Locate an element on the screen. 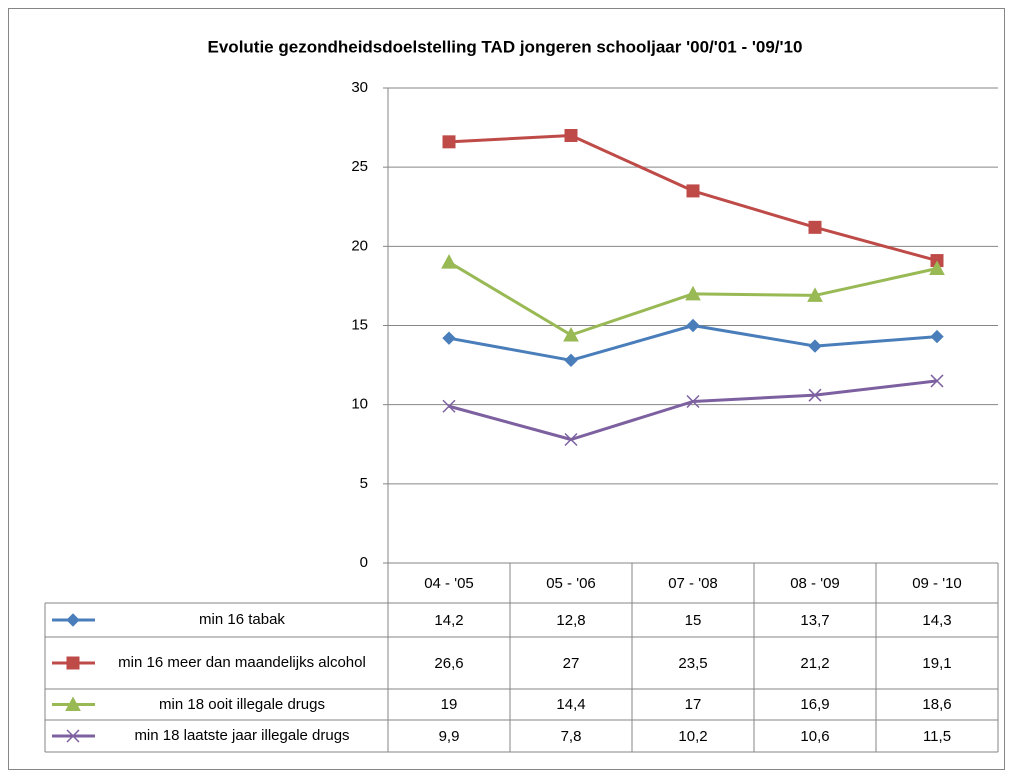 Image resolution: width=1010 pixels, height=777 pixels. table-value: 26,6 is located at coordinates (449, 663).